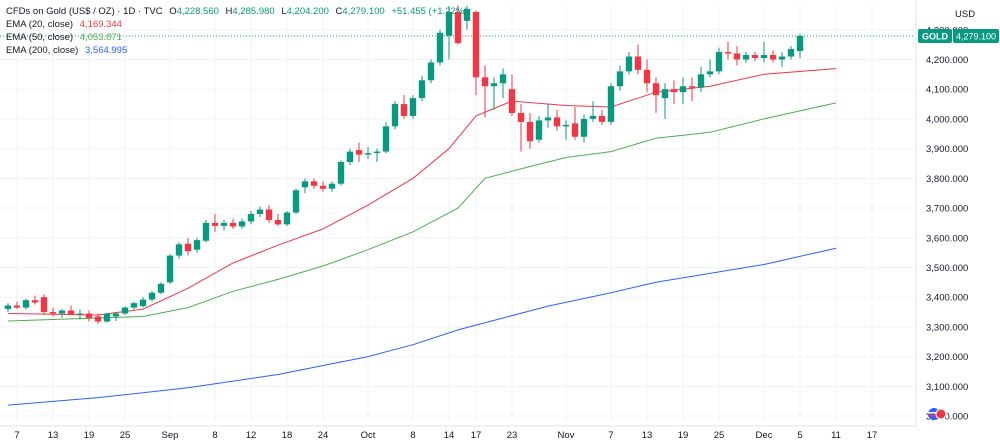 The image size is (1000, 446). What do you see at coordinates (236, 24) in the screenshot?
I see `legend-ema20: EMA (20, close) 4,169.344` at bounding box center [236, 24].